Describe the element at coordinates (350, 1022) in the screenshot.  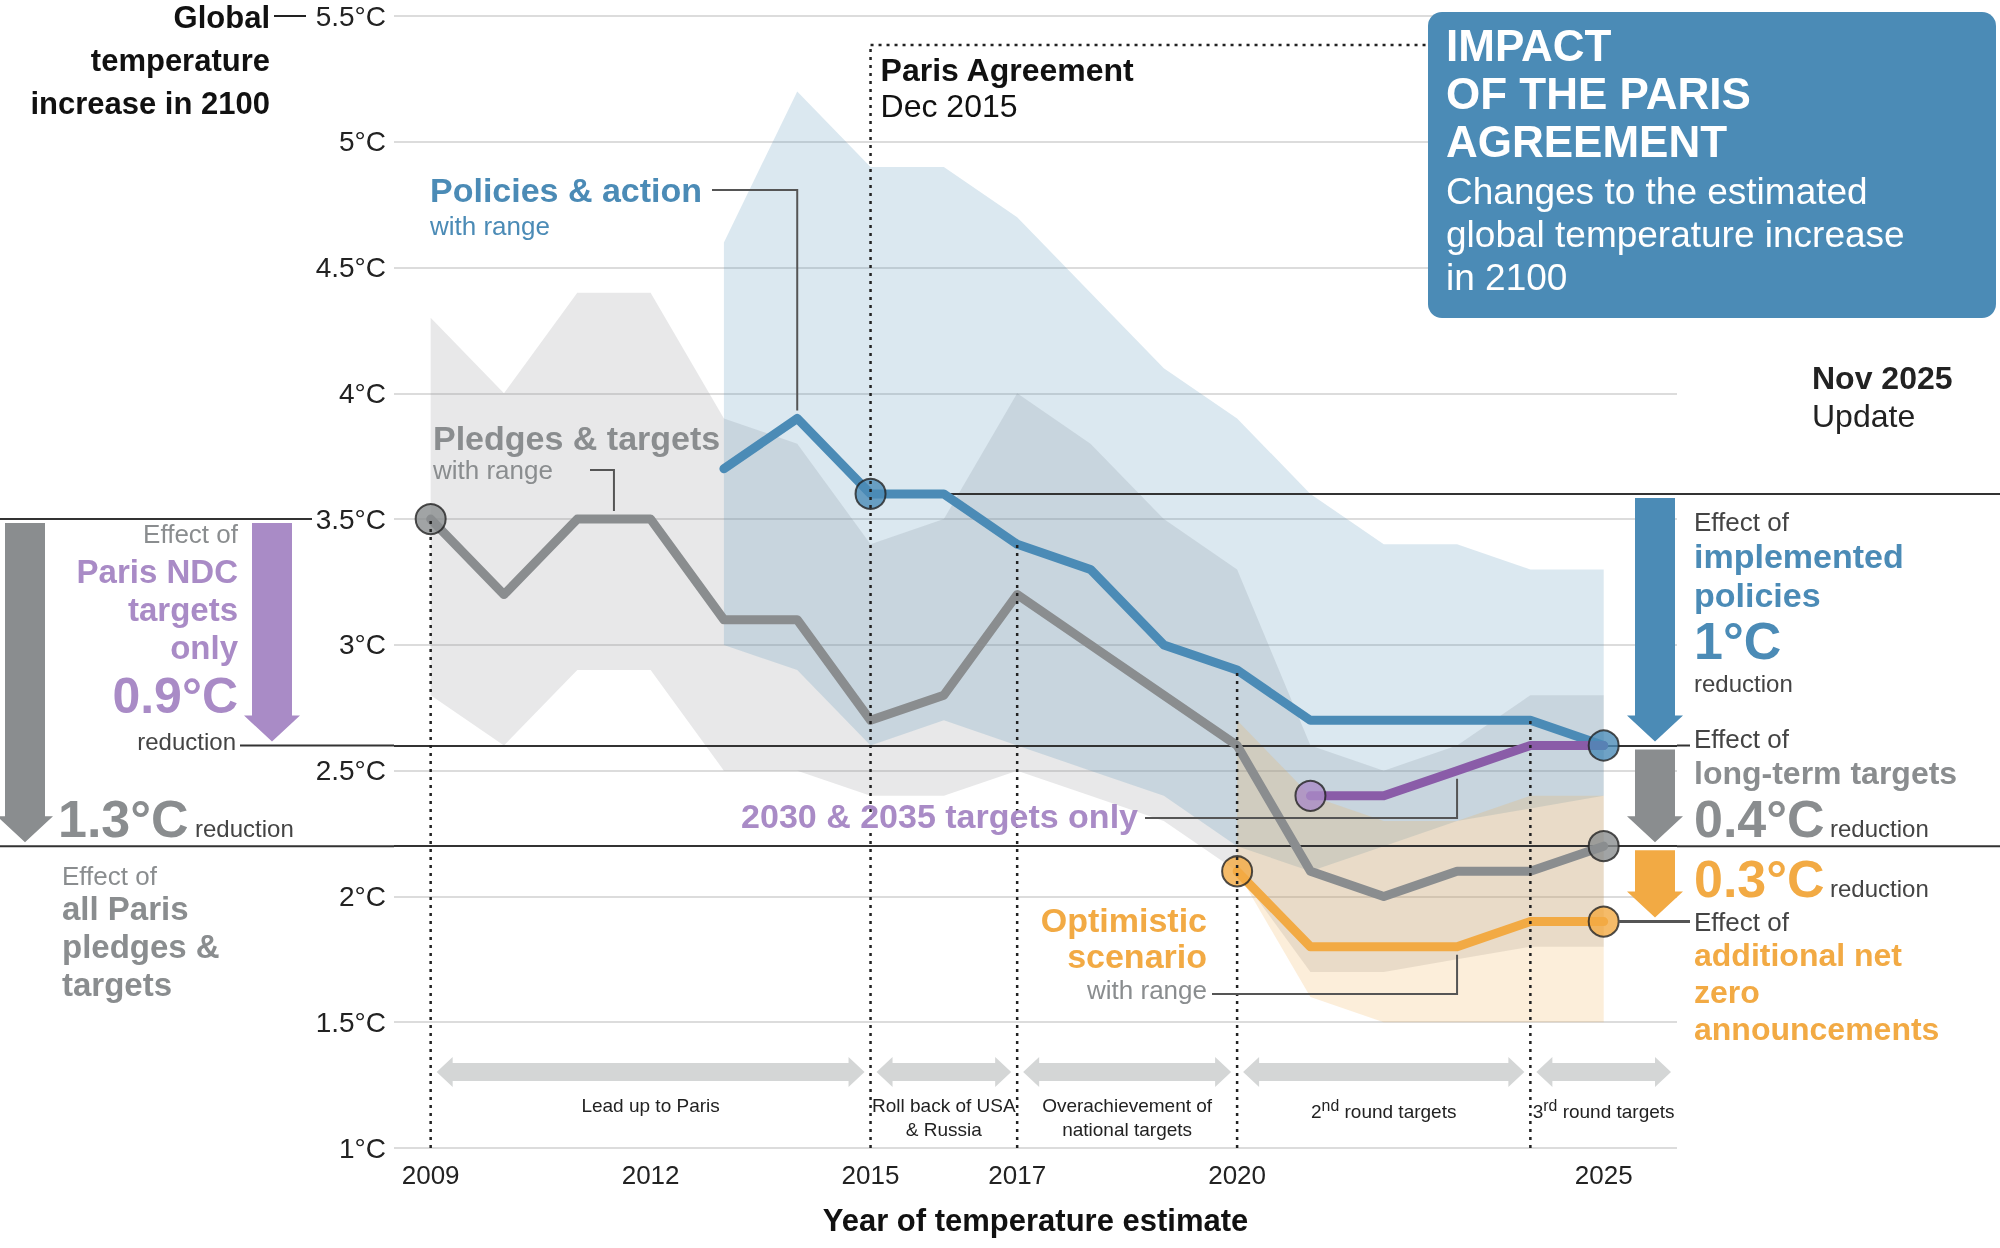
I see `y-tick-label: 1.5°C` at that location.